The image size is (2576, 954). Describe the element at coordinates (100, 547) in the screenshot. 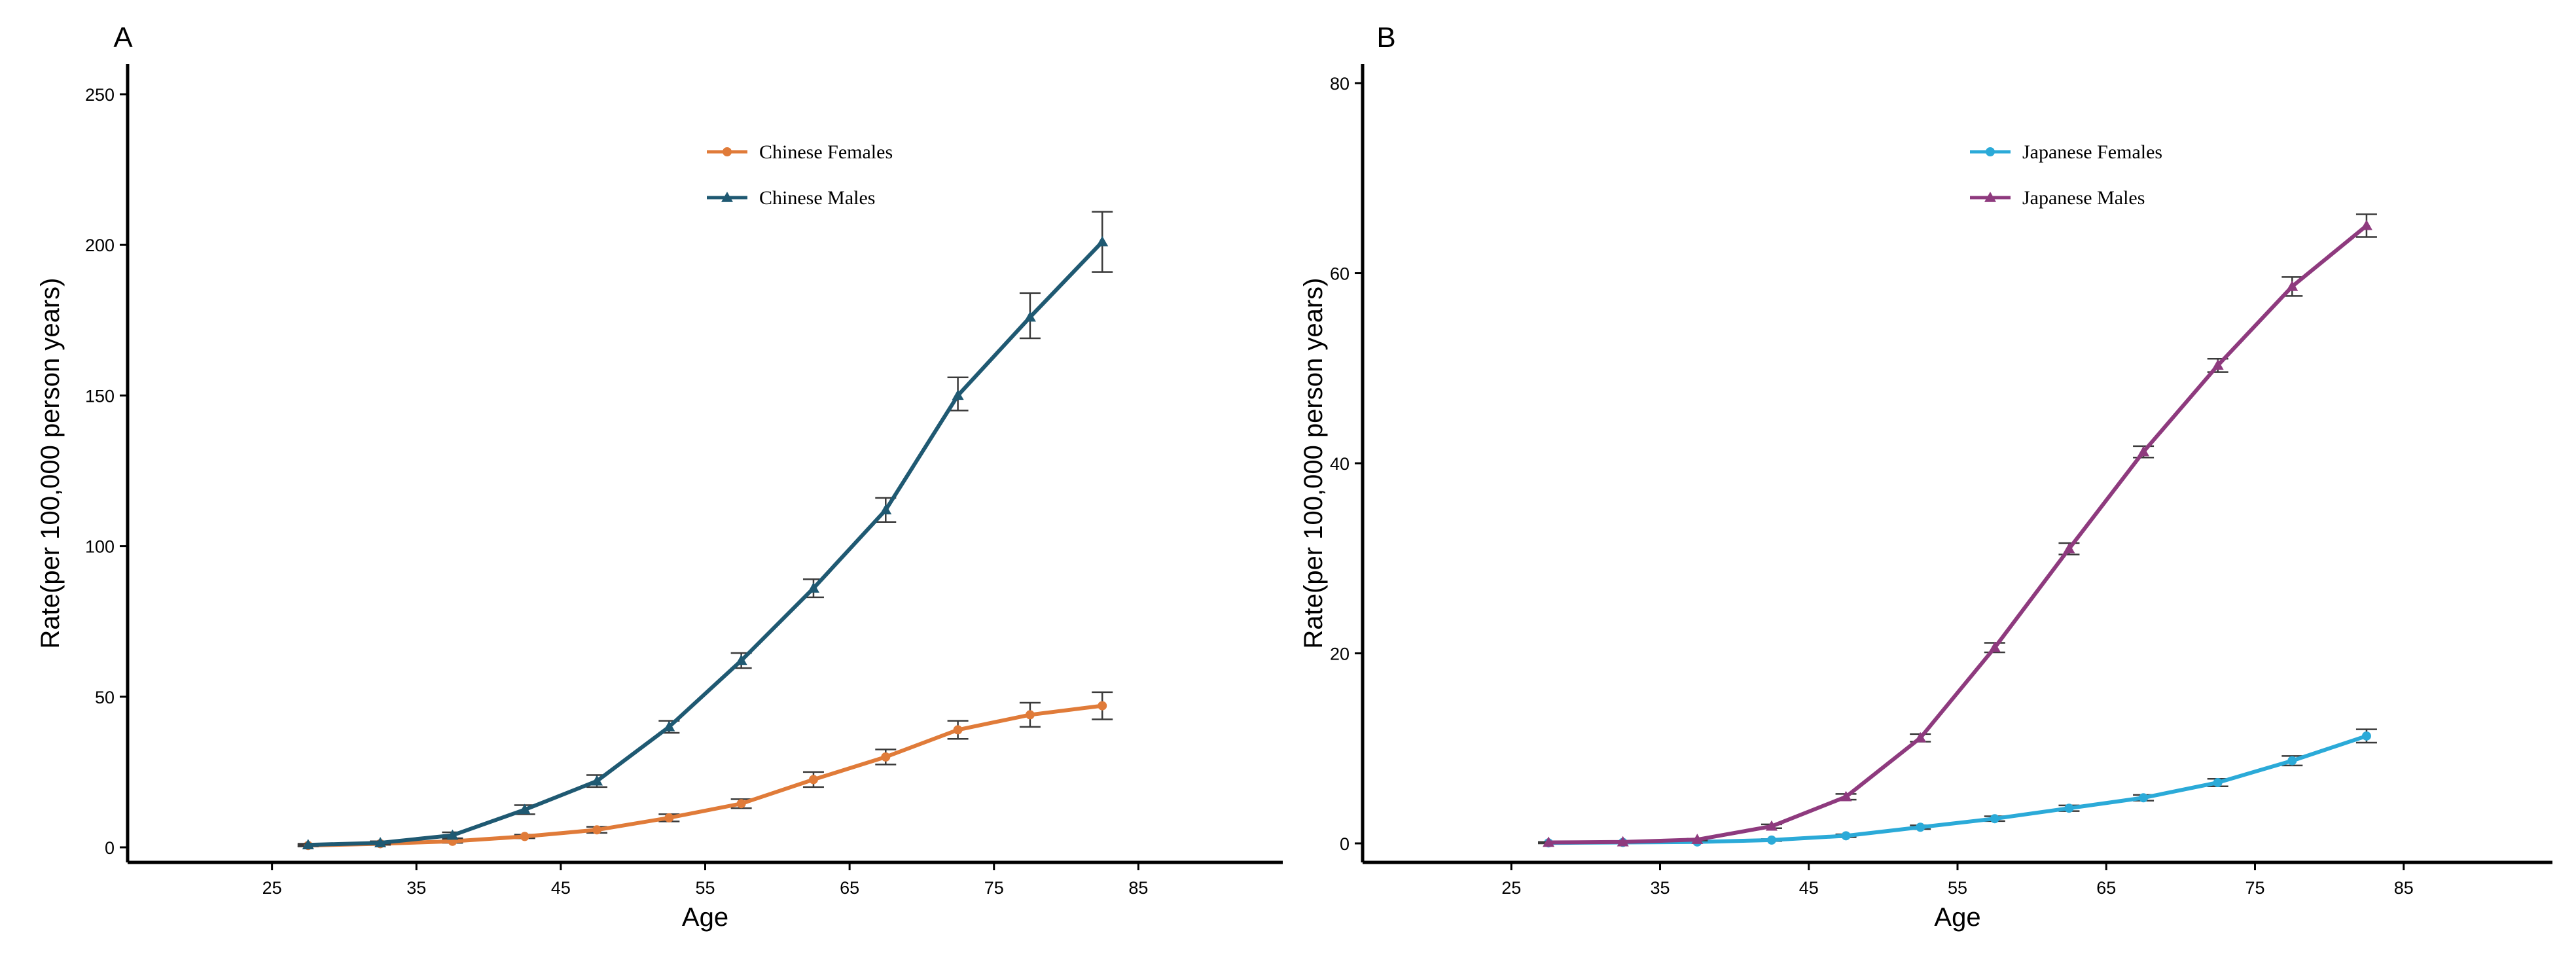

I see `y-tick-label: 100` at that location.